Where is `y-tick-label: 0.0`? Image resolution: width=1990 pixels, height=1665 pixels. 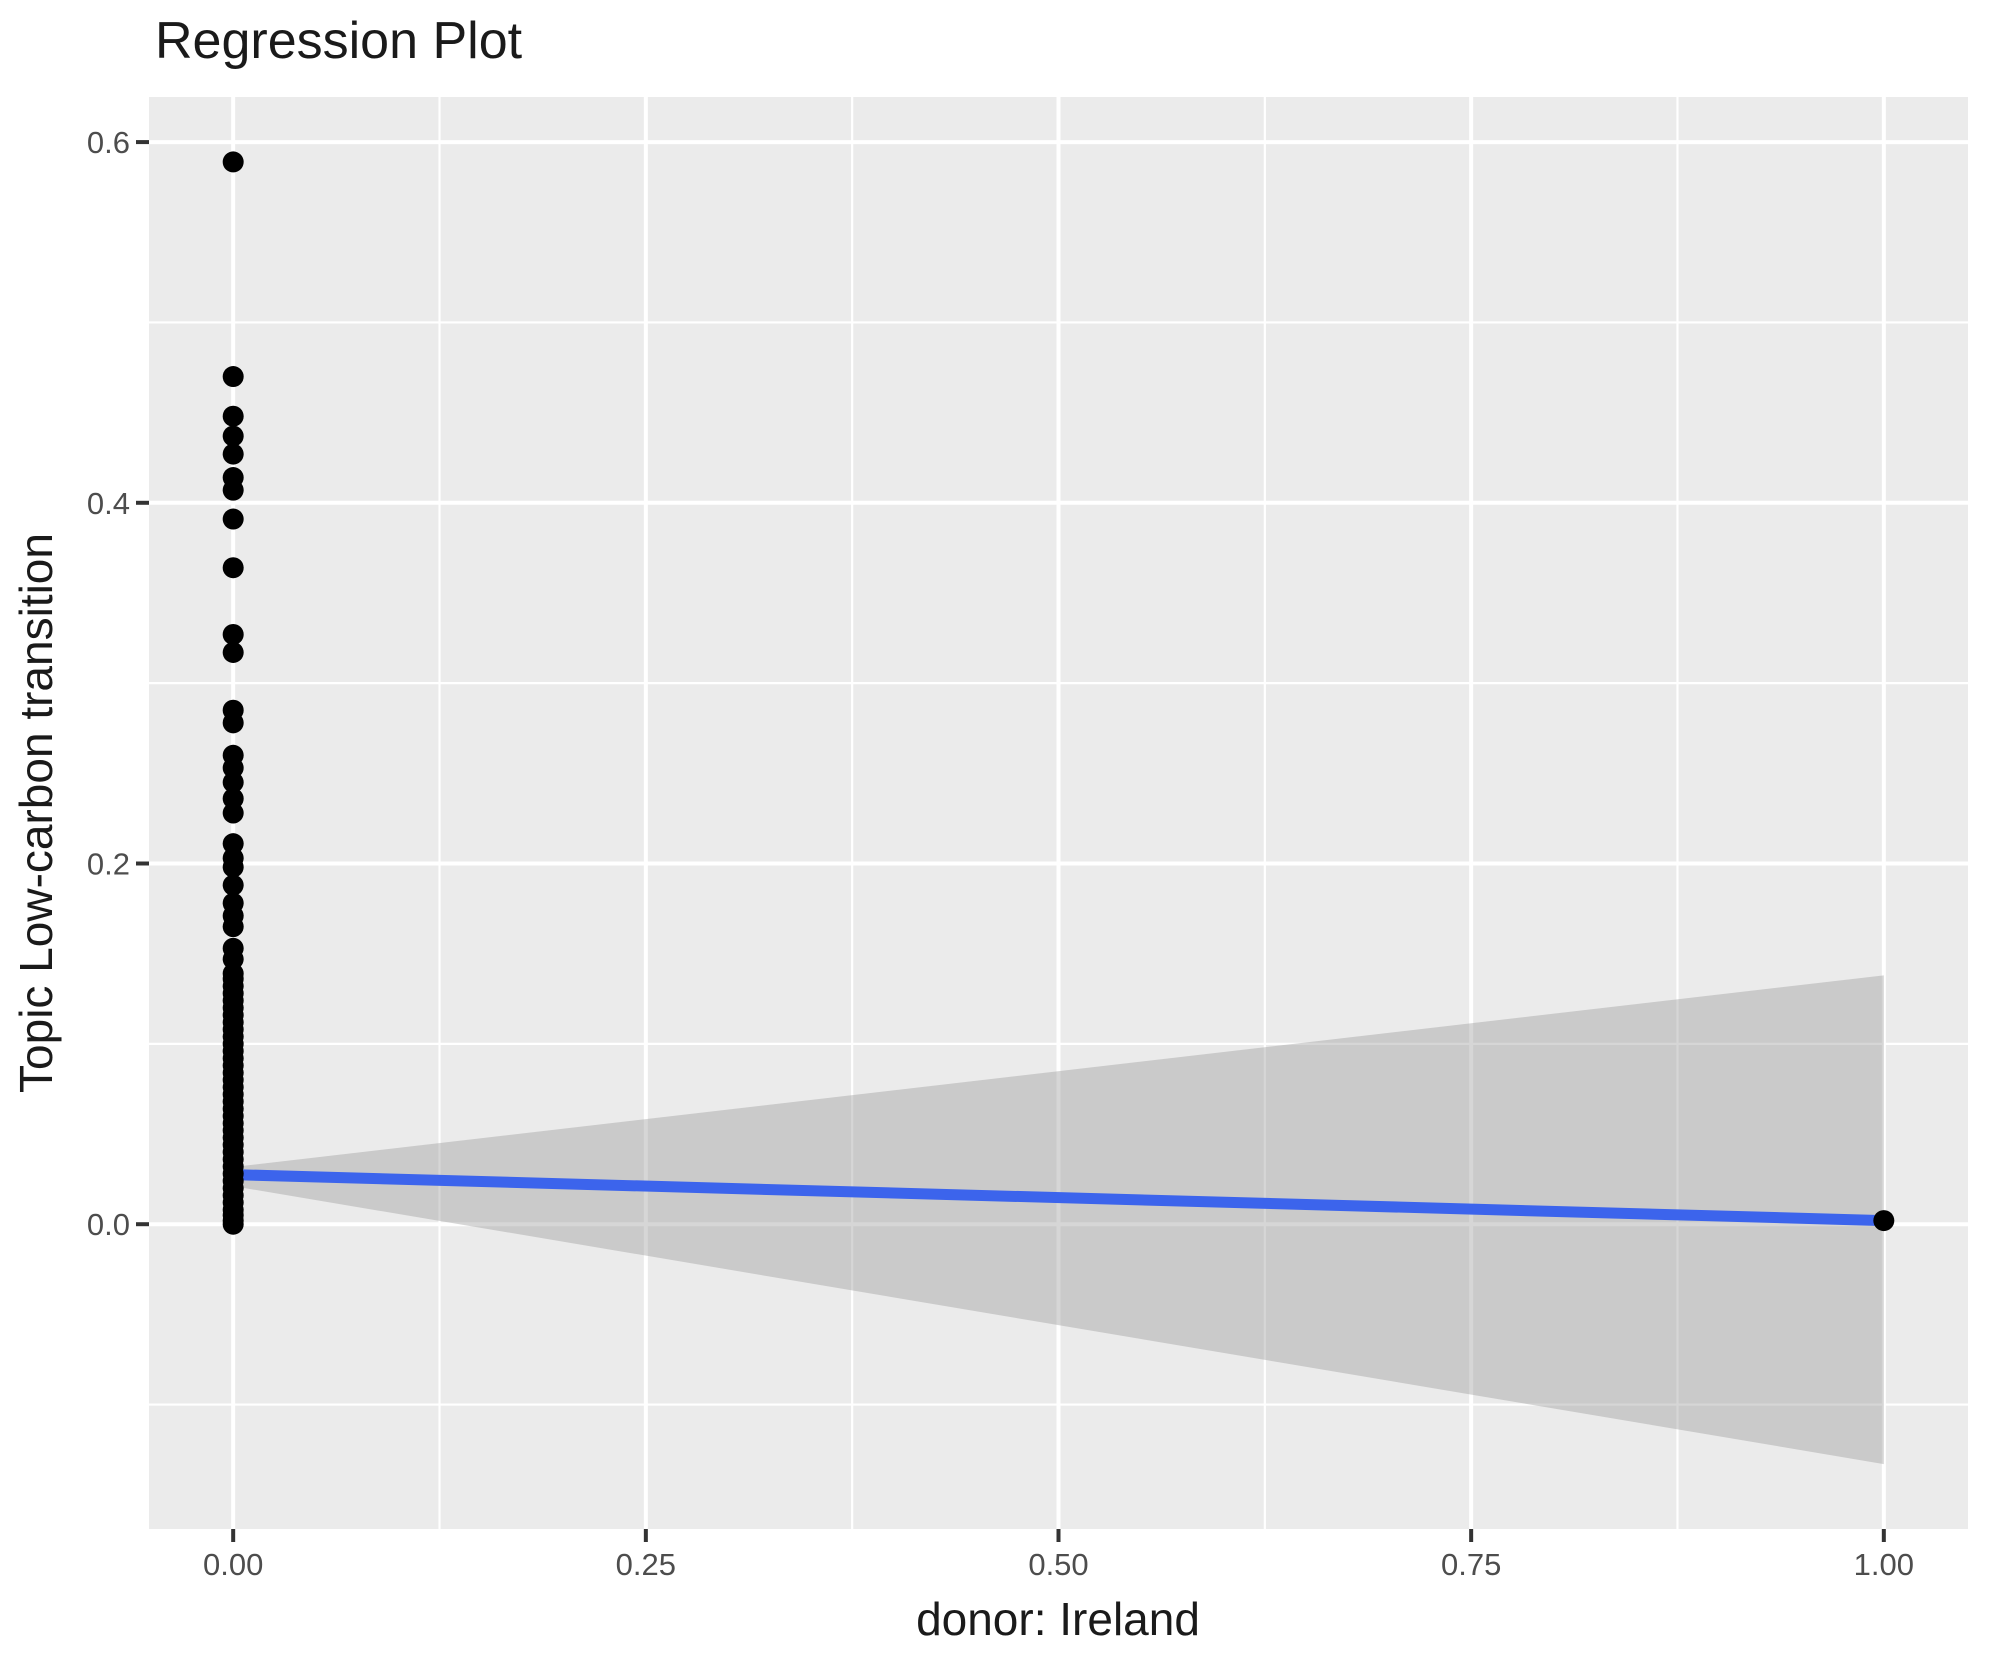 y-tick-label: 0.0 is located at coordinates (108, 1224).